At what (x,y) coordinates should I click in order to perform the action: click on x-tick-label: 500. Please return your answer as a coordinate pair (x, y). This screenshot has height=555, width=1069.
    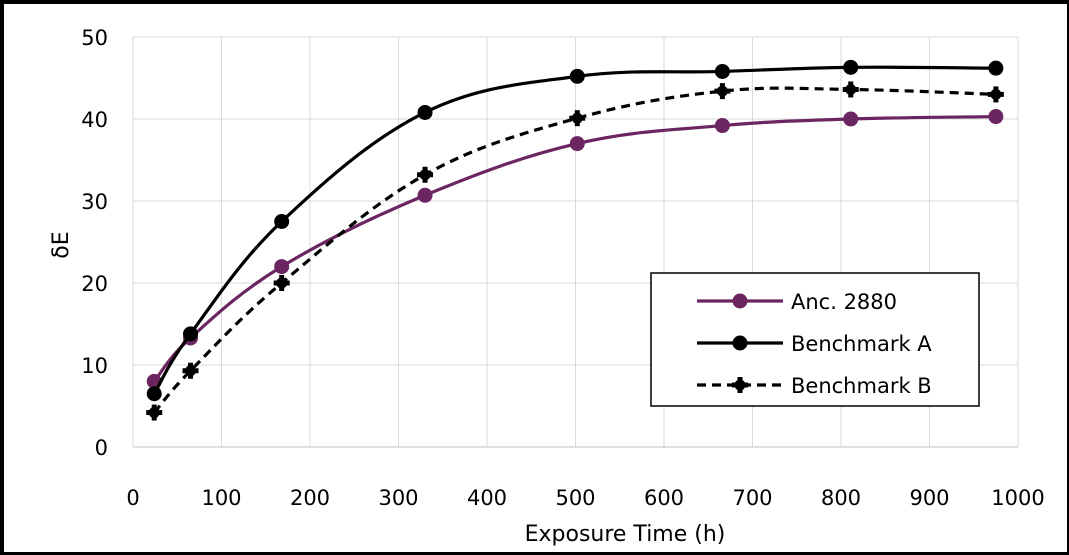
    Looking at the image, I should click on (575, 498).